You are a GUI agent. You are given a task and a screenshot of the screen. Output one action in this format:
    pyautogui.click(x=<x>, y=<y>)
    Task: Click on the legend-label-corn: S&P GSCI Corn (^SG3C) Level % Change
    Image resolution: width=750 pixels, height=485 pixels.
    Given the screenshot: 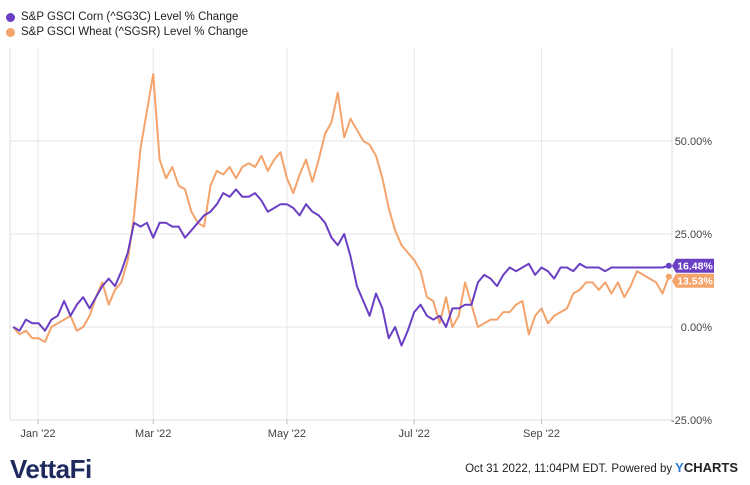 What is the action you would take?
    pyautogui.click(x=130, y=17)
    